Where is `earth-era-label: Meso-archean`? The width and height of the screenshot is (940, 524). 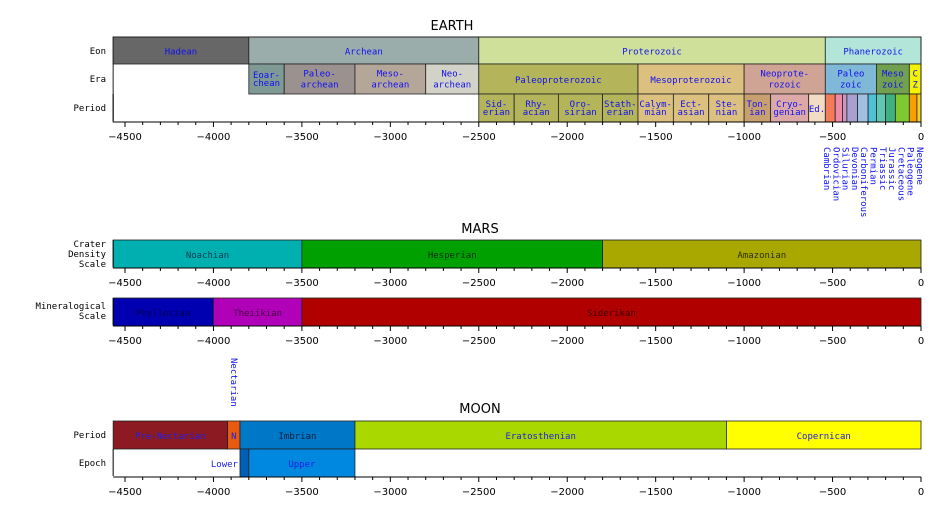 earth-era-label: Meso-archean is located at coordinates (390, 80).